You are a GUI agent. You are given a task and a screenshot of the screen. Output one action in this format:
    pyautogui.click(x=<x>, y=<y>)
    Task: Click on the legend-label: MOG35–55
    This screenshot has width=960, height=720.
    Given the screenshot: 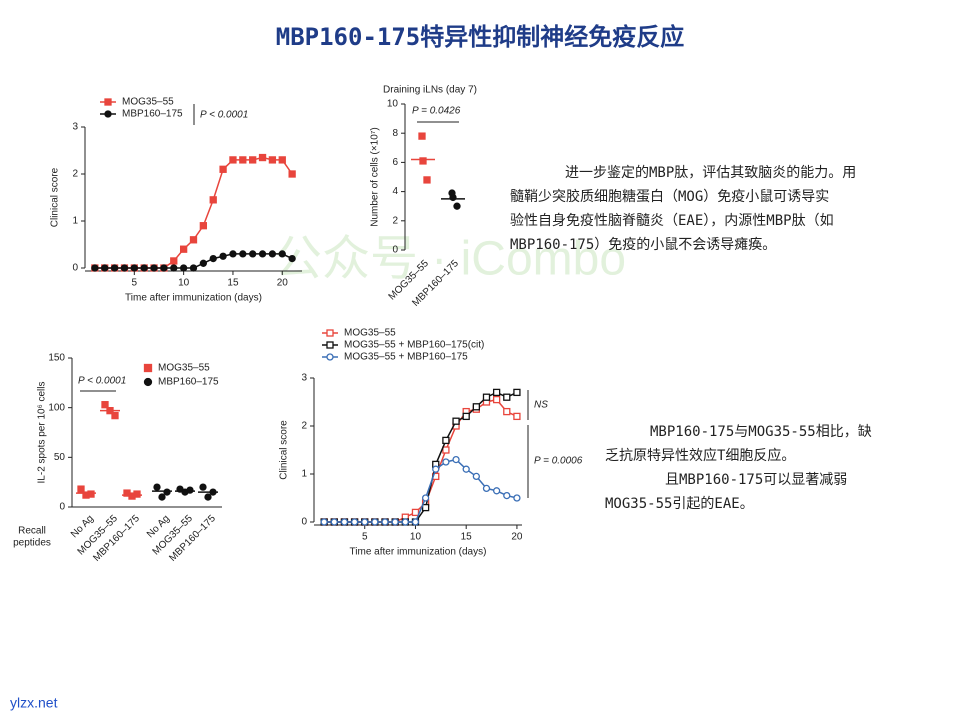 What is the action you would take?
    pyautogui.click(x=148, y=102)
    